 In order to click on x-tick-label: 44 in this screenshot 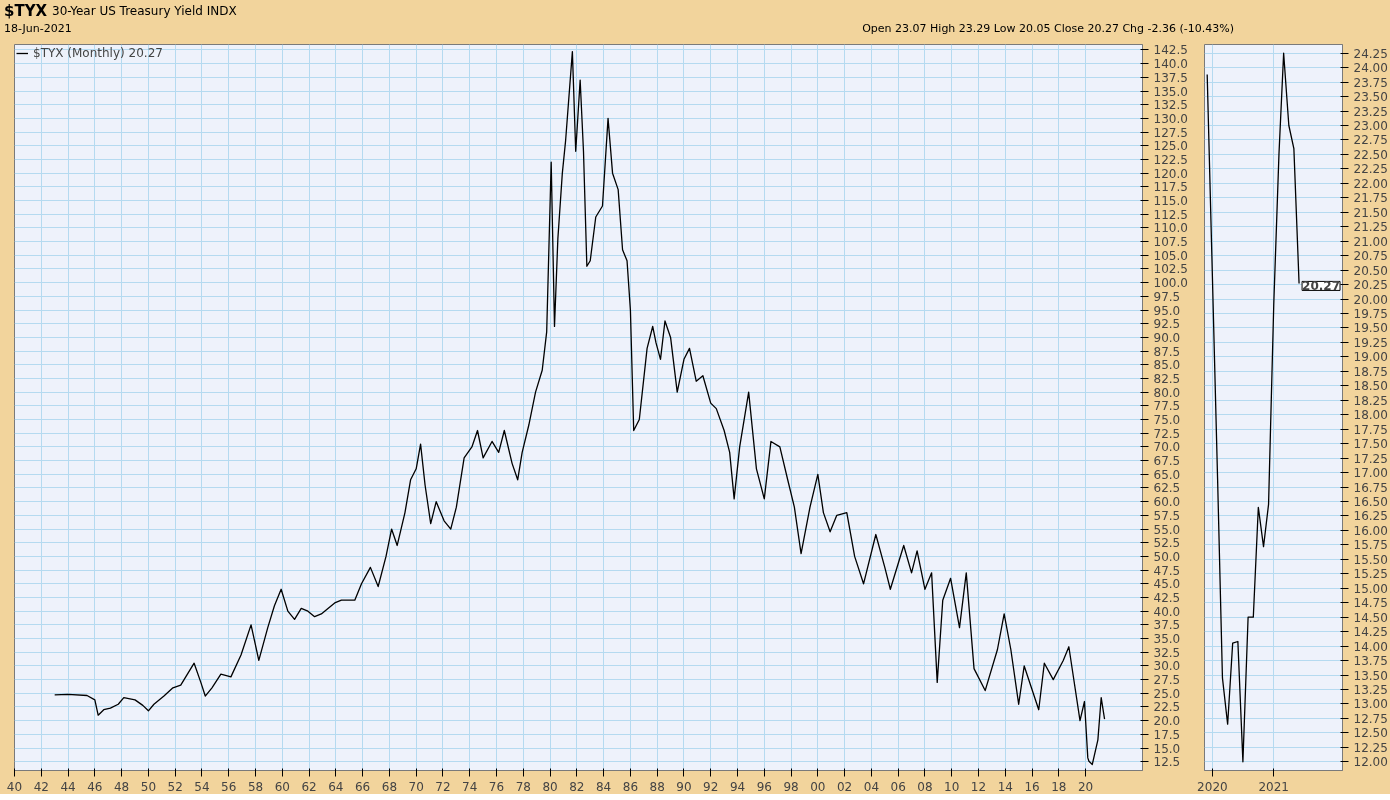, I will do `click(68, 786)`.